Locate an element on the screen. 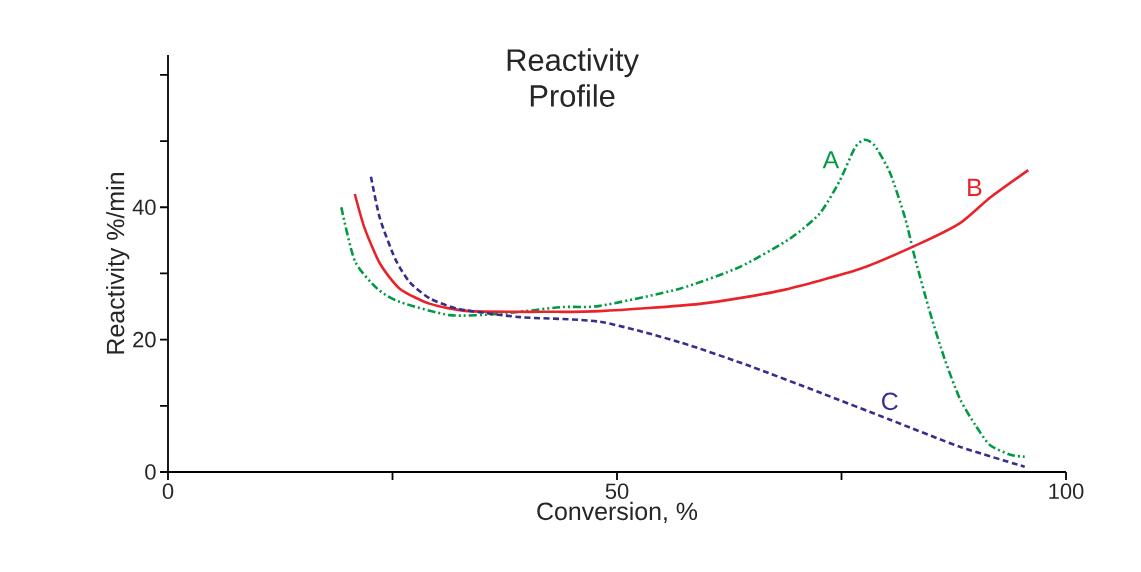  x-axis-title: Conversion, % is located at coordinates (617, 512).